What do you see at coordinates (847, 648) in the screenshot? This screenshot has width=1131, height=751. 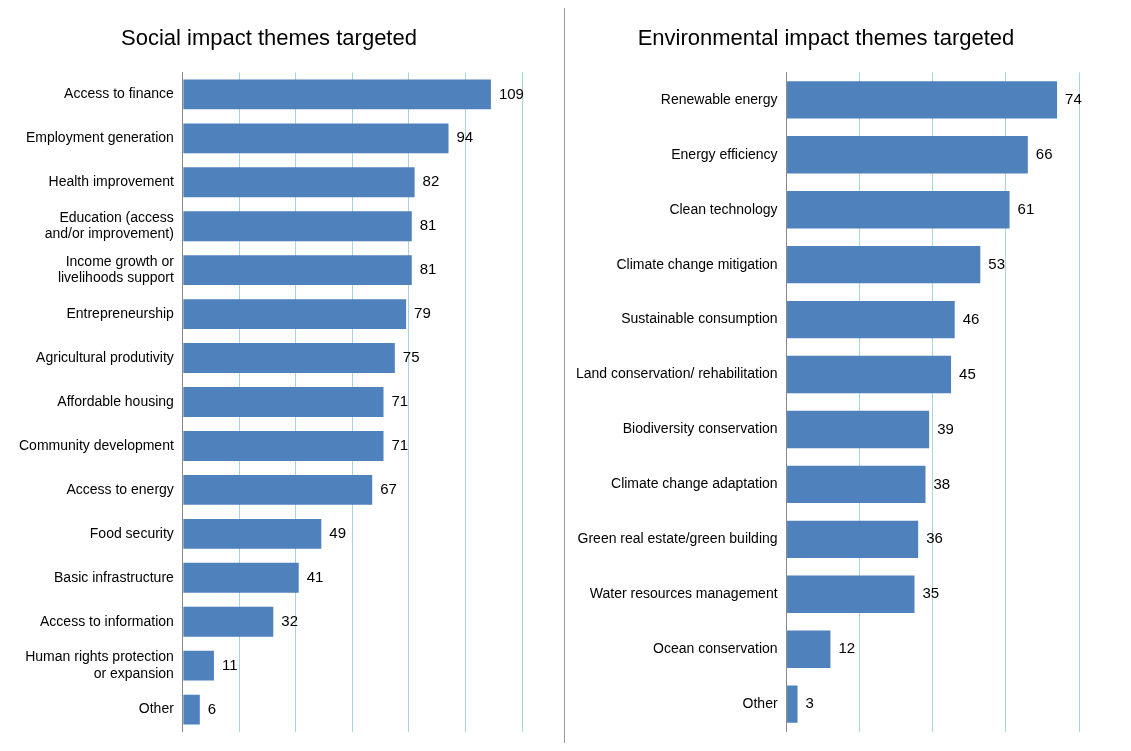 I see `data-label: 12` at bounding box center [847, 648].